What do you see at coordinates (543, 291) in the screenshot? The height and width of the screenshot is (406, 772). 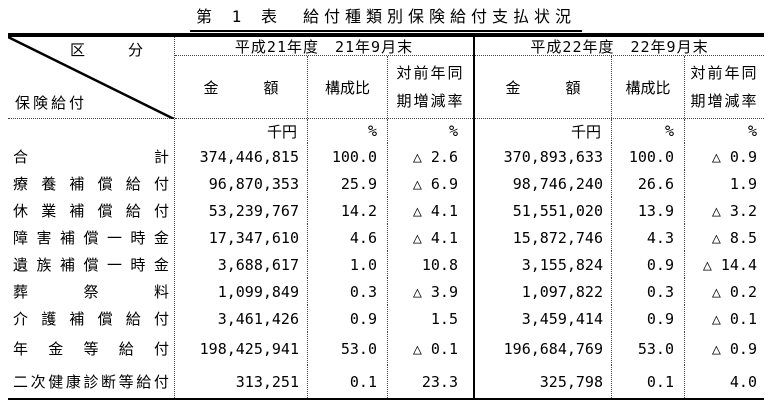 I see `amount-cell: 1,097,822` at bounding box center [543, 291].